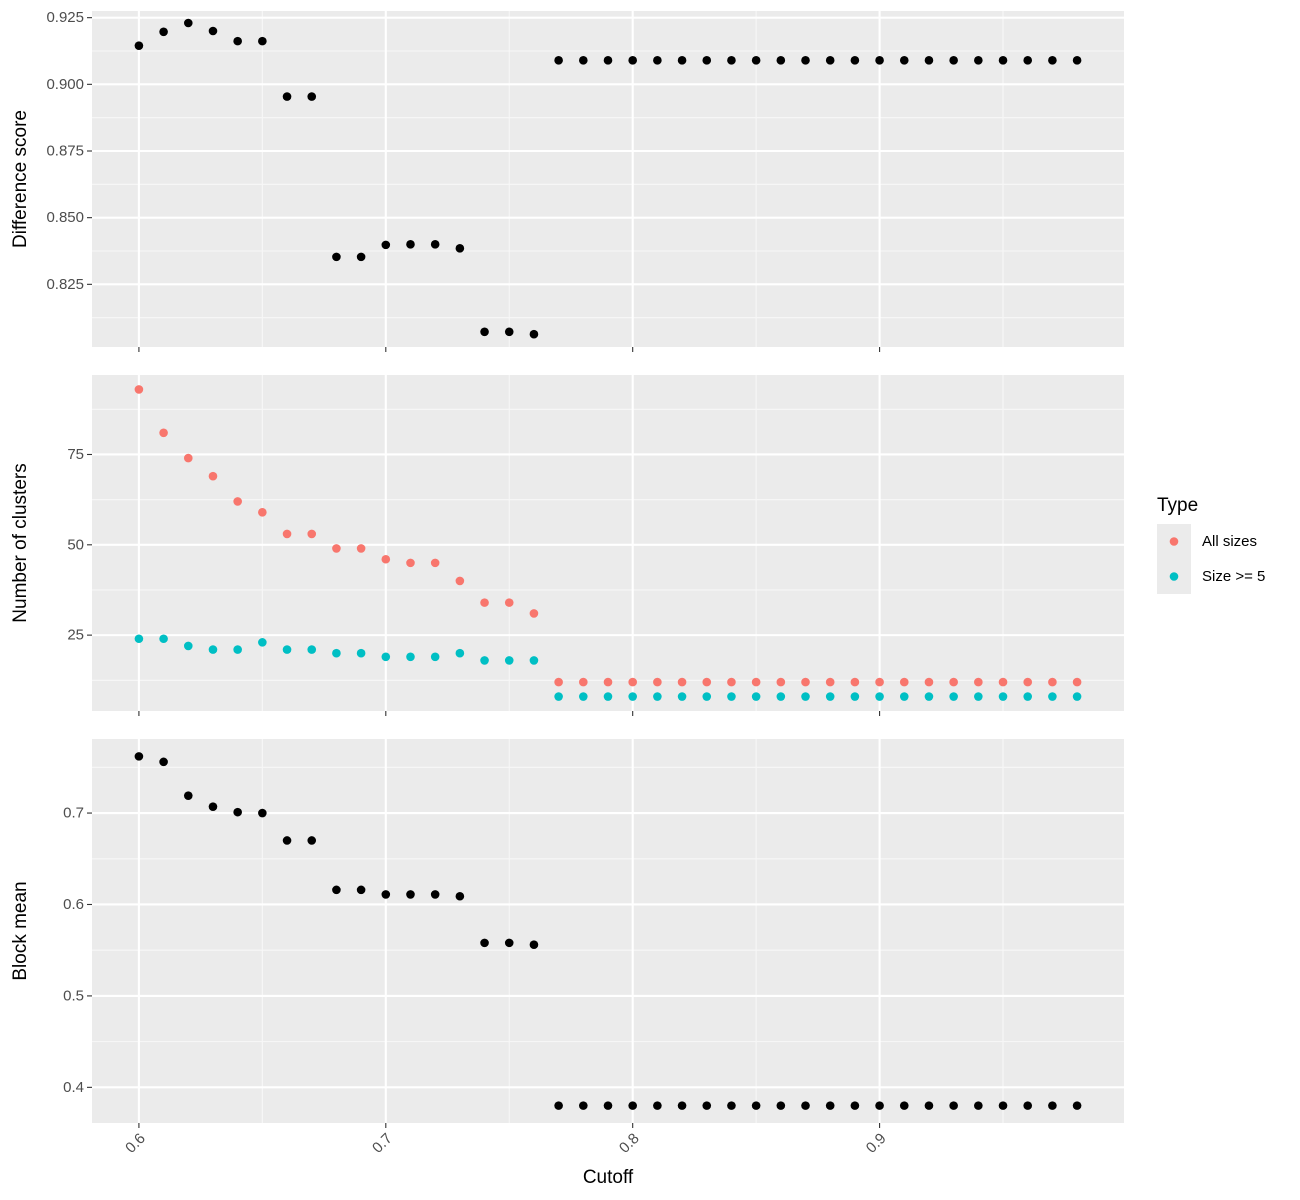  I want to click on legend-label: All sizes, so click(1229, 541).